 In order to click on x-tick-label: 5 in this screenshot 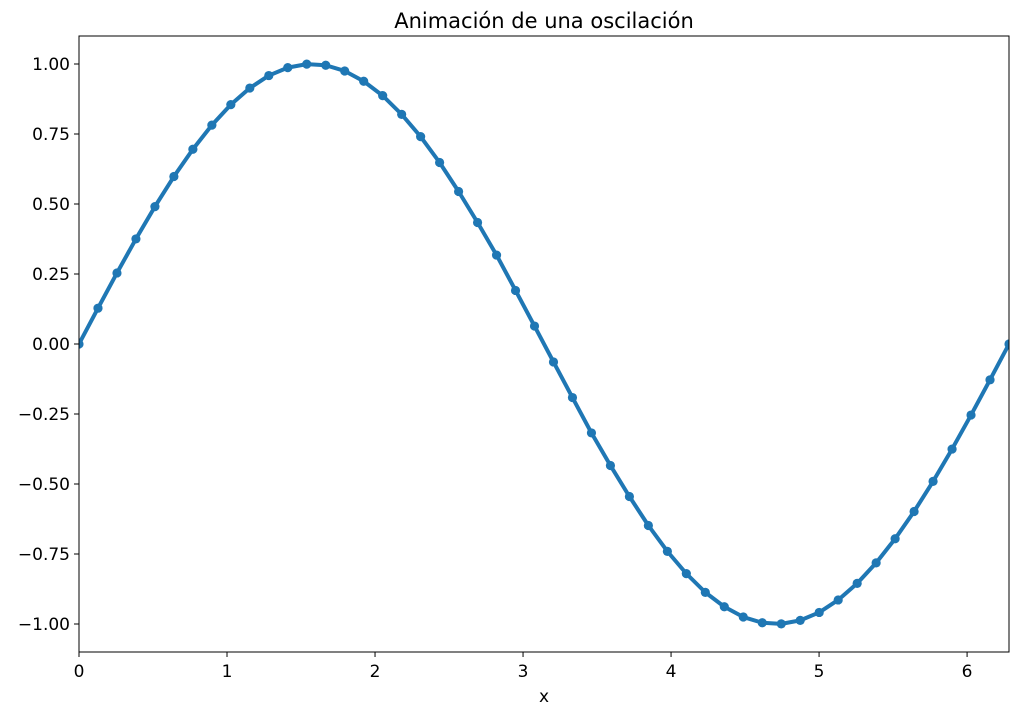, I will do `click(819, 672)`.